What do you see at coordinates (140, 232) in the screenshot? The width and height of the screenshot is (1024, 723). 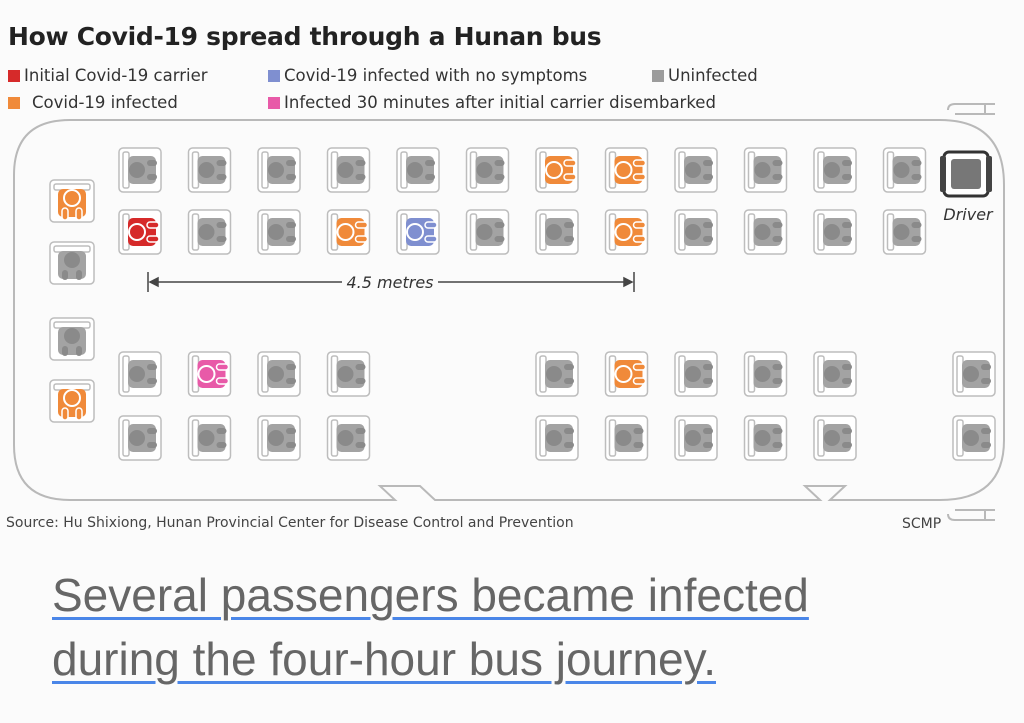 I see `seat-initial-carrier` at bounding box center [140, 232].